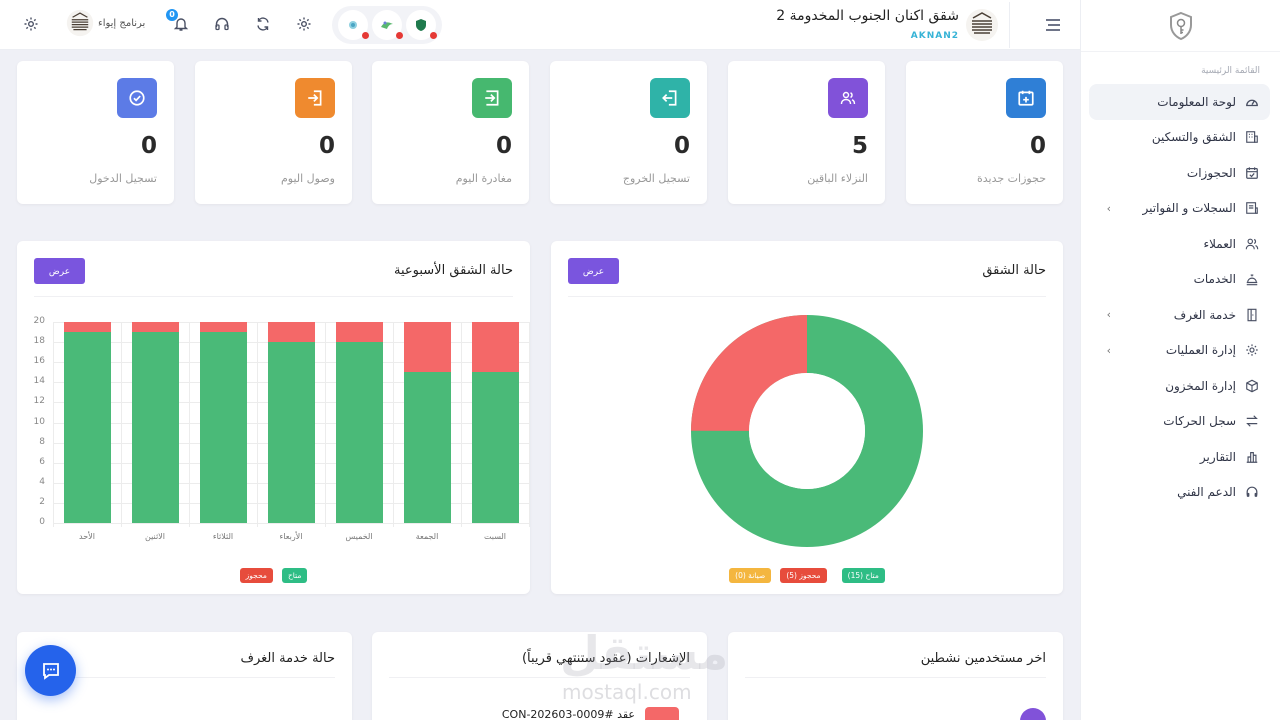 The width and height of the screenshot is (1280, 720). Describe the element at coordinates (1179, 493) in the screenshot. I see `sidebar-item-support: الدعم الفني` at that location.